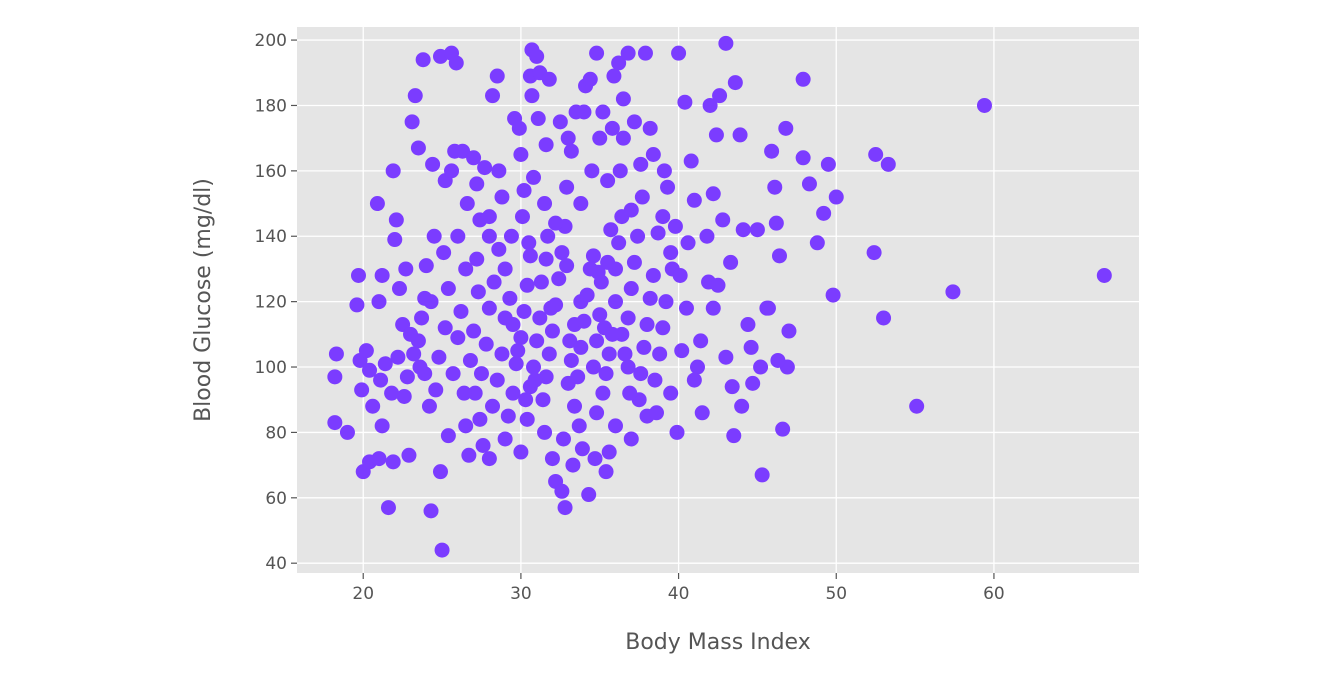 The height and width of the screenshot is (684, 1329). What do you see at coordinates (271, 41) in the screenshot?
I see `y-tick-label: 200` at bounding box center [271, 41].